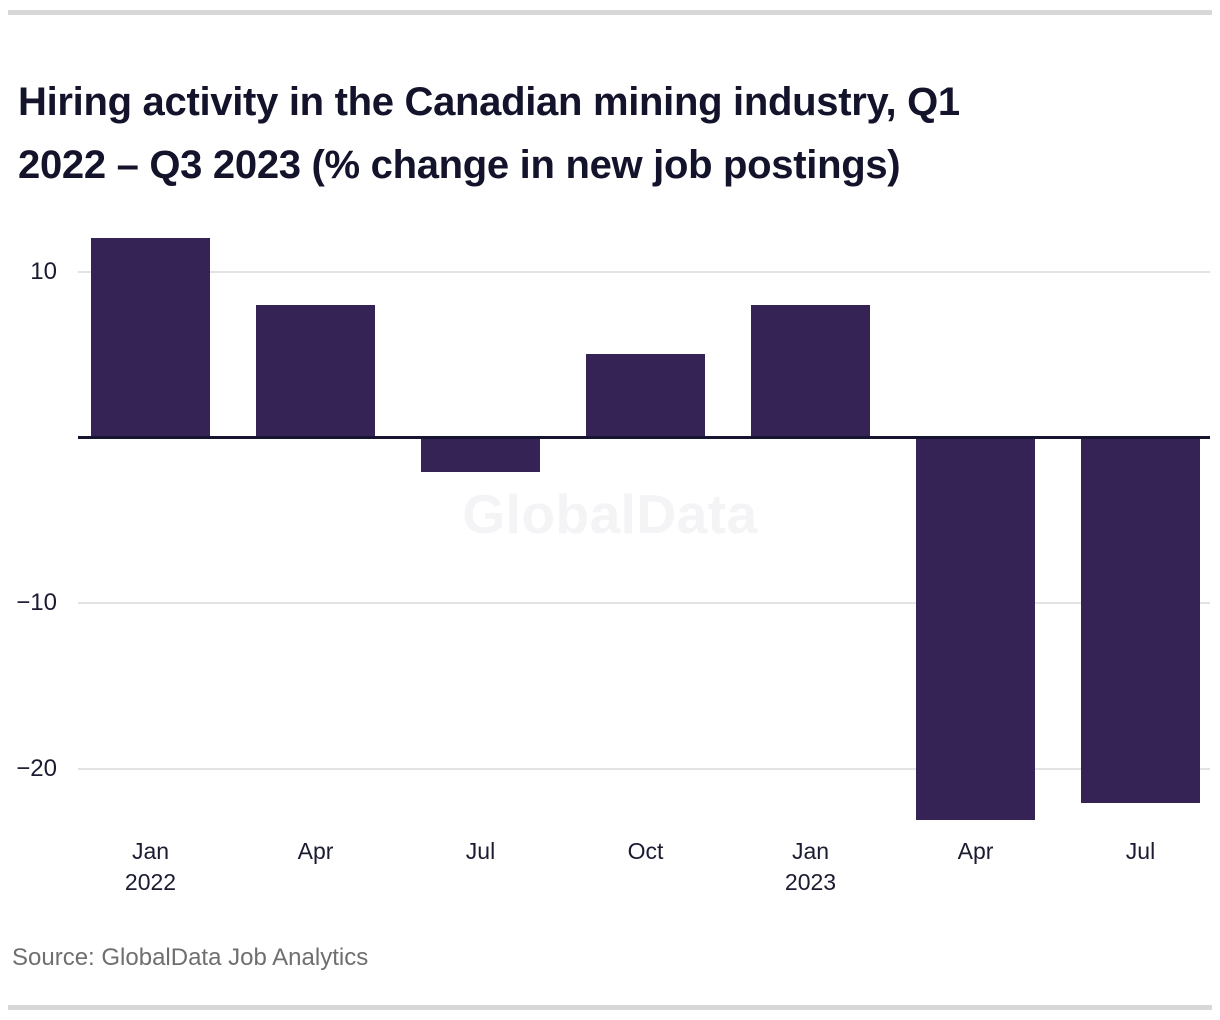 The image size is (1220, 1020). I want to click on gridline-y10, so click(644, 272).